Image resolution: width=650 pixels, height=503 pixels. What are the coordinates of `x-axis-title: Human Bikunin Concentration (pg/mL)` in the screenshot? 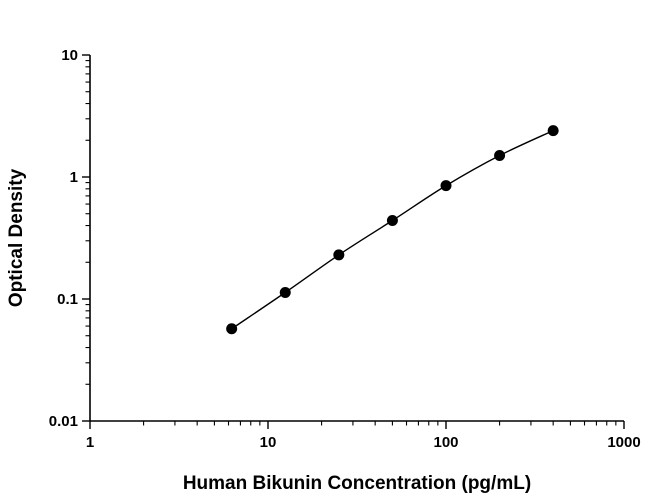 It's located at (357, 483).